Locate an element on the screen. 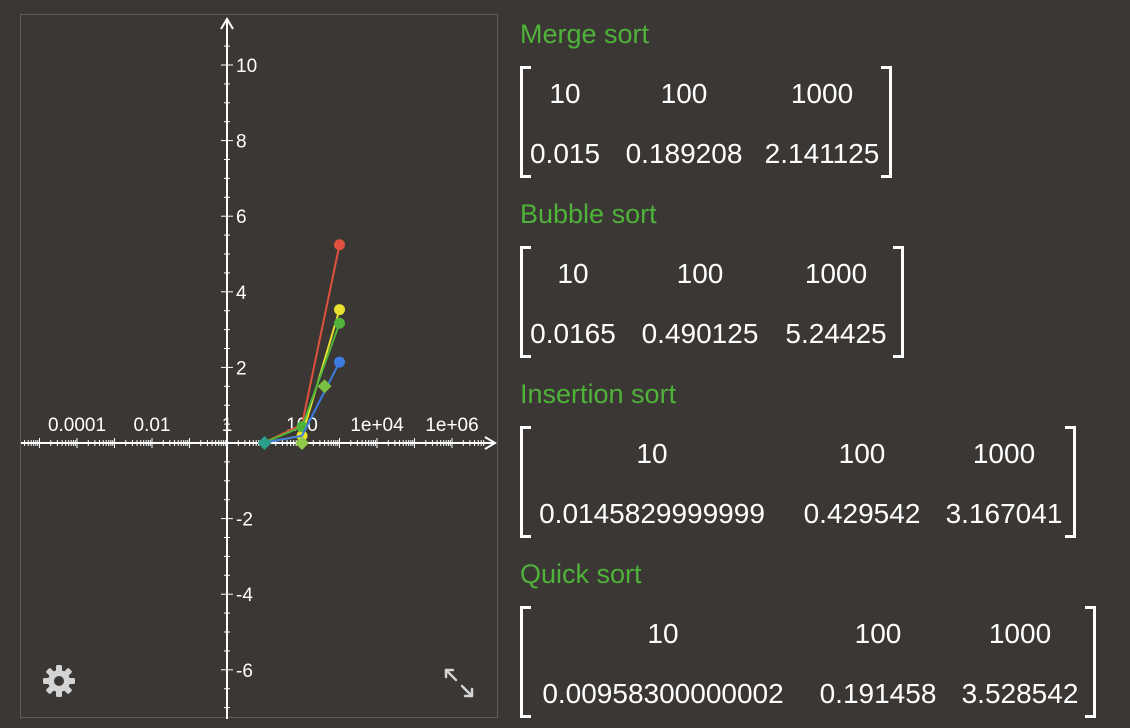 Image resolution: width=1130 pixels, height=728 pixels. y-tick-label: 10 is located at coordinates (246, 66).